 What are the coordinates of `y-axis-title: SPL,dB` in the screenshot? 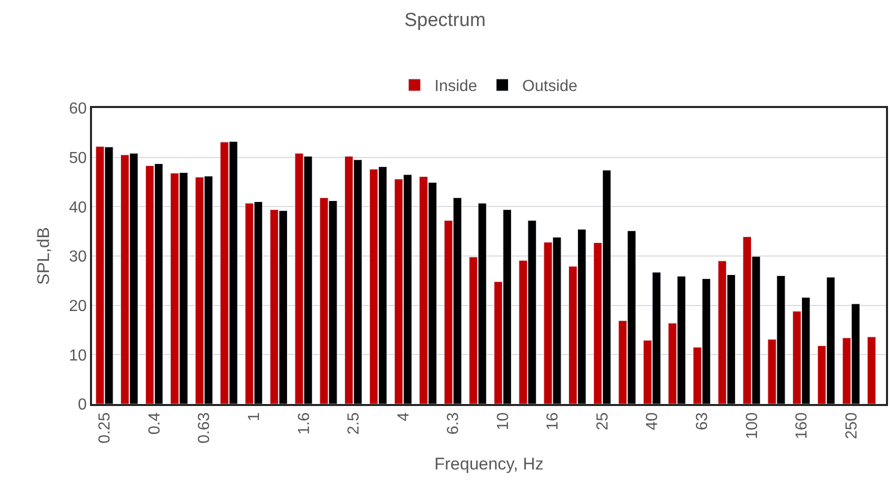 It's located at (44, 256).